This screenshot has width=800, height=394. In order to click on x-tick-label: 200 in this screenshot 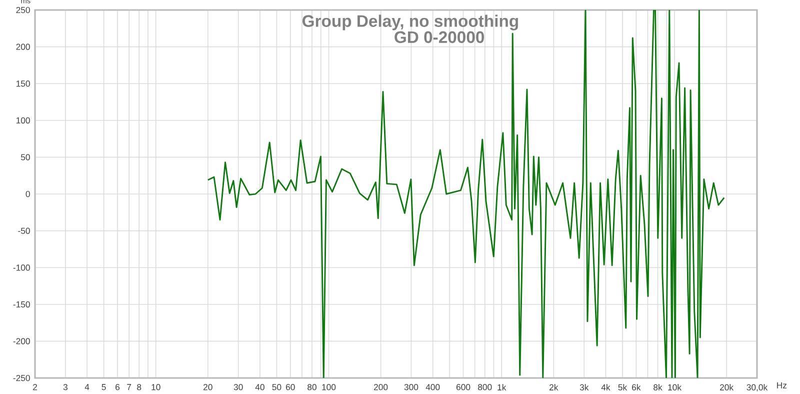, I will do `click(381, 387)`.